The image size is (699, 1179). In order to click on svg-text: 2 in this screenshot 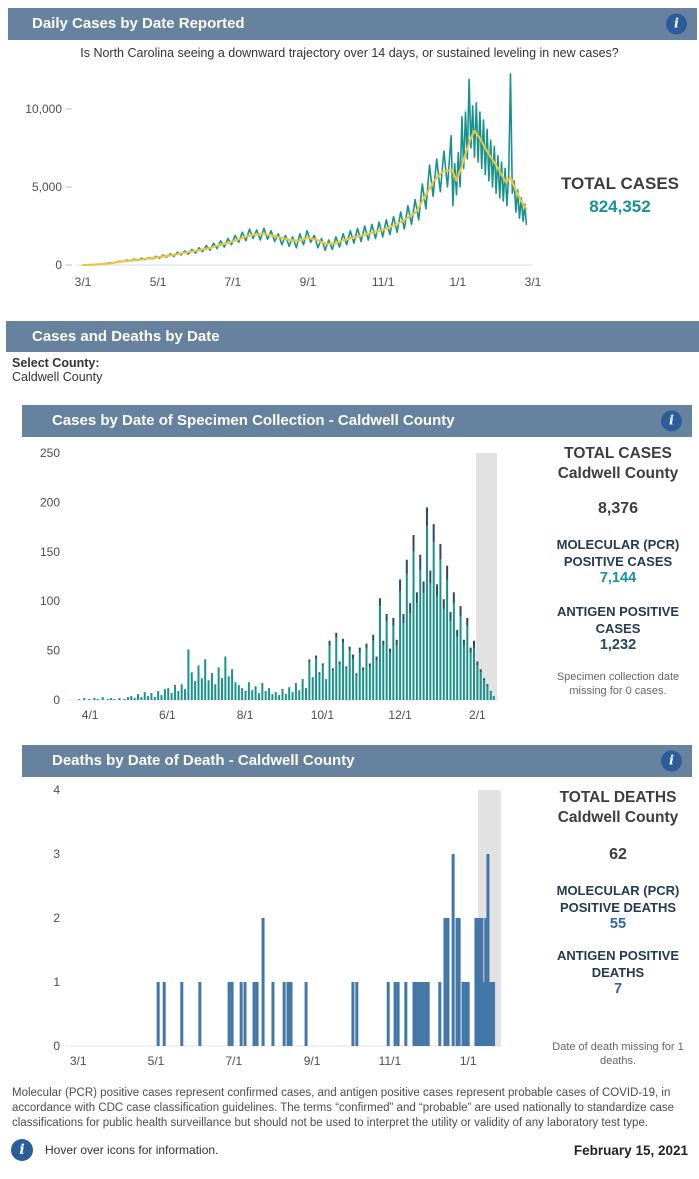, I will do `click(56, 918)`.